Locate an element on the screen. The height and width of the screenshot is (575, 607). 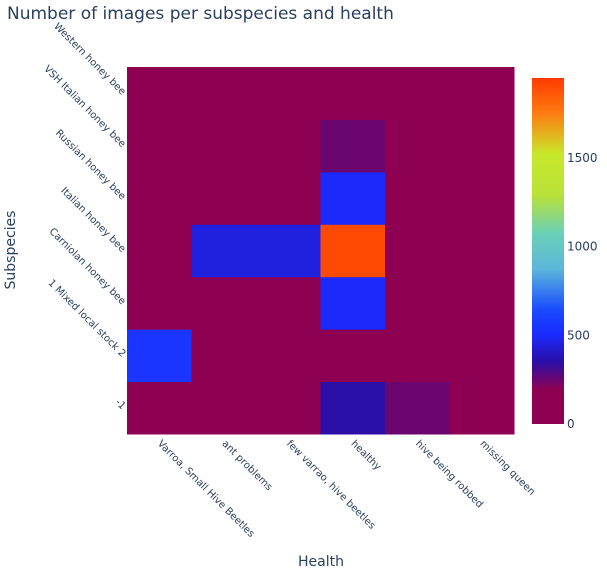
x-tick-label: hive being robbed is located at coordinates (449, 474).